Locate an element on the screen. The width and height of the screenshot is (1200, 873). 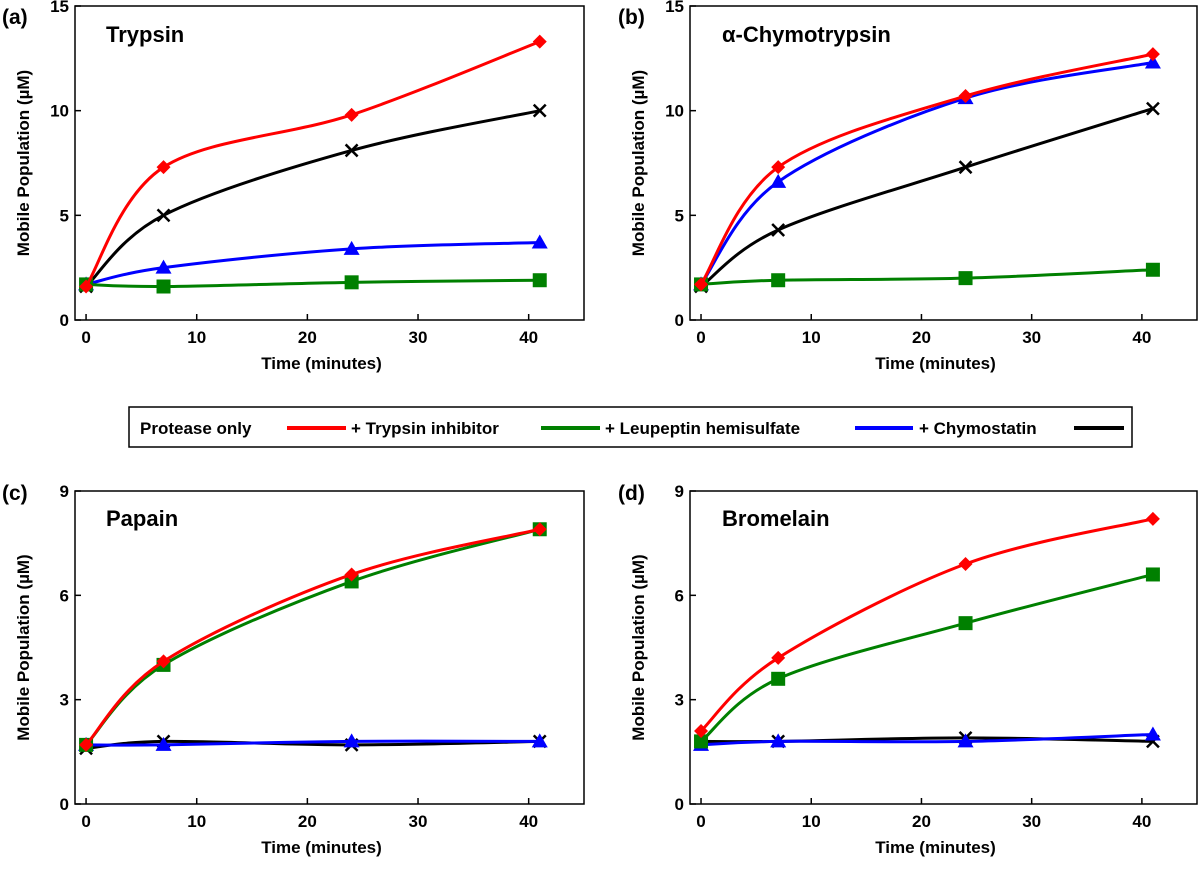
series-line-d-trypsin-inhibitor is located at coordinates (927, 658).